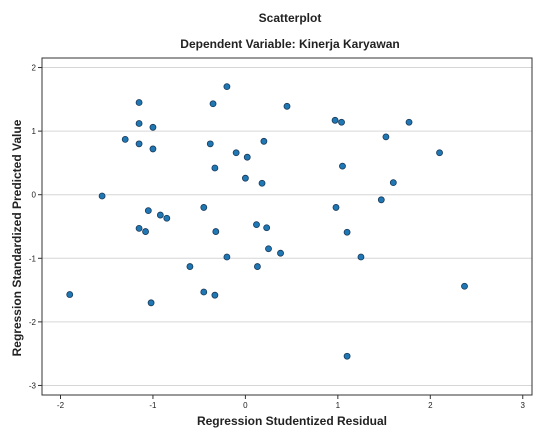  What do you see at coordinates (33, 385) in the screenshot?
I see `y-tick-label: -3` at bounding box center [33, 385].